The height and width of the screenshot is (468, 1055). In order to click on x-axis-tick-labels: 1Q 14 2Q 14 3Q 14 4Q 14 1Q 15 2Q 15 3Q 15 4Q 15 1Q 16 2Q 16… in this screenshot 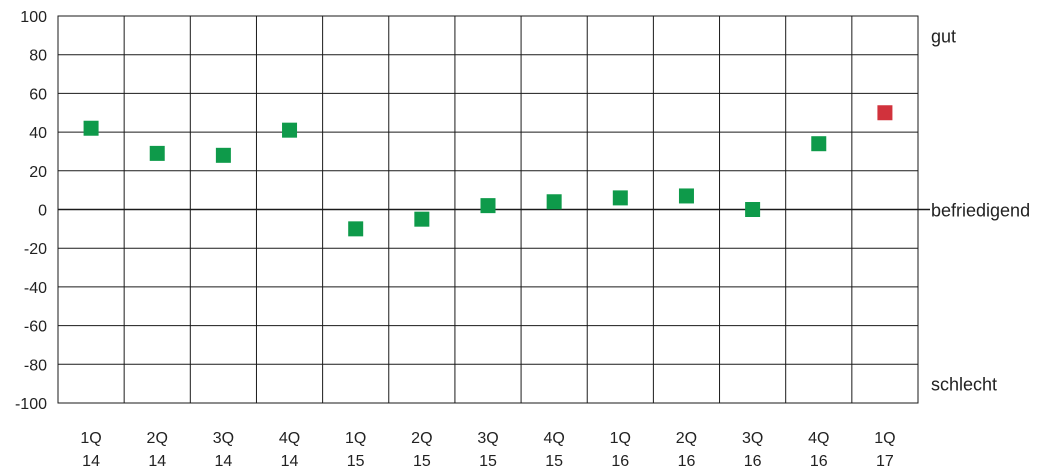, I will do `click(487, 449)`.